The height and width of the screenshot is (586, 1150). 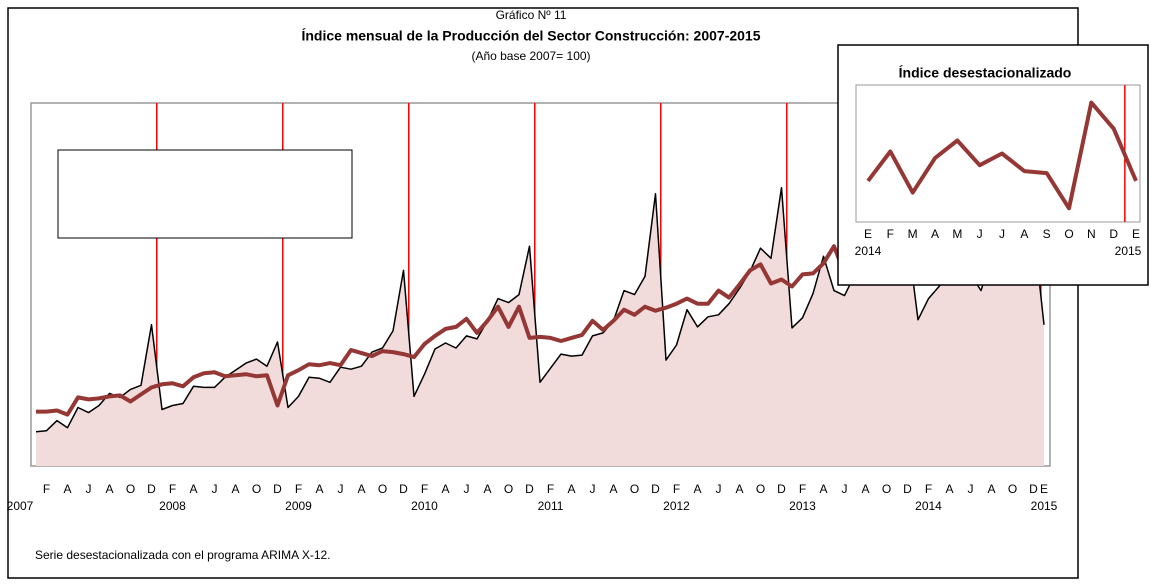 What do you see at coordinates (802, 506) in the screenshot?
I see `x-group-label: 2013` at bounding box center [802, 506].